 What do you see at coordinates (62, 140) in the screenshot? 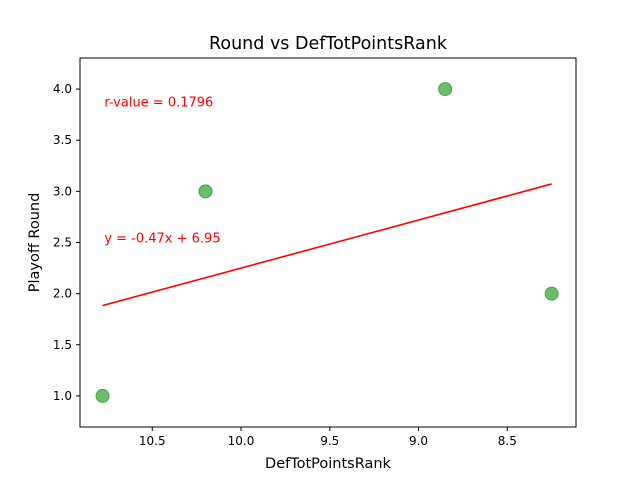
I see `y-tick-label: 3.5` at bounding box center [62, 140].